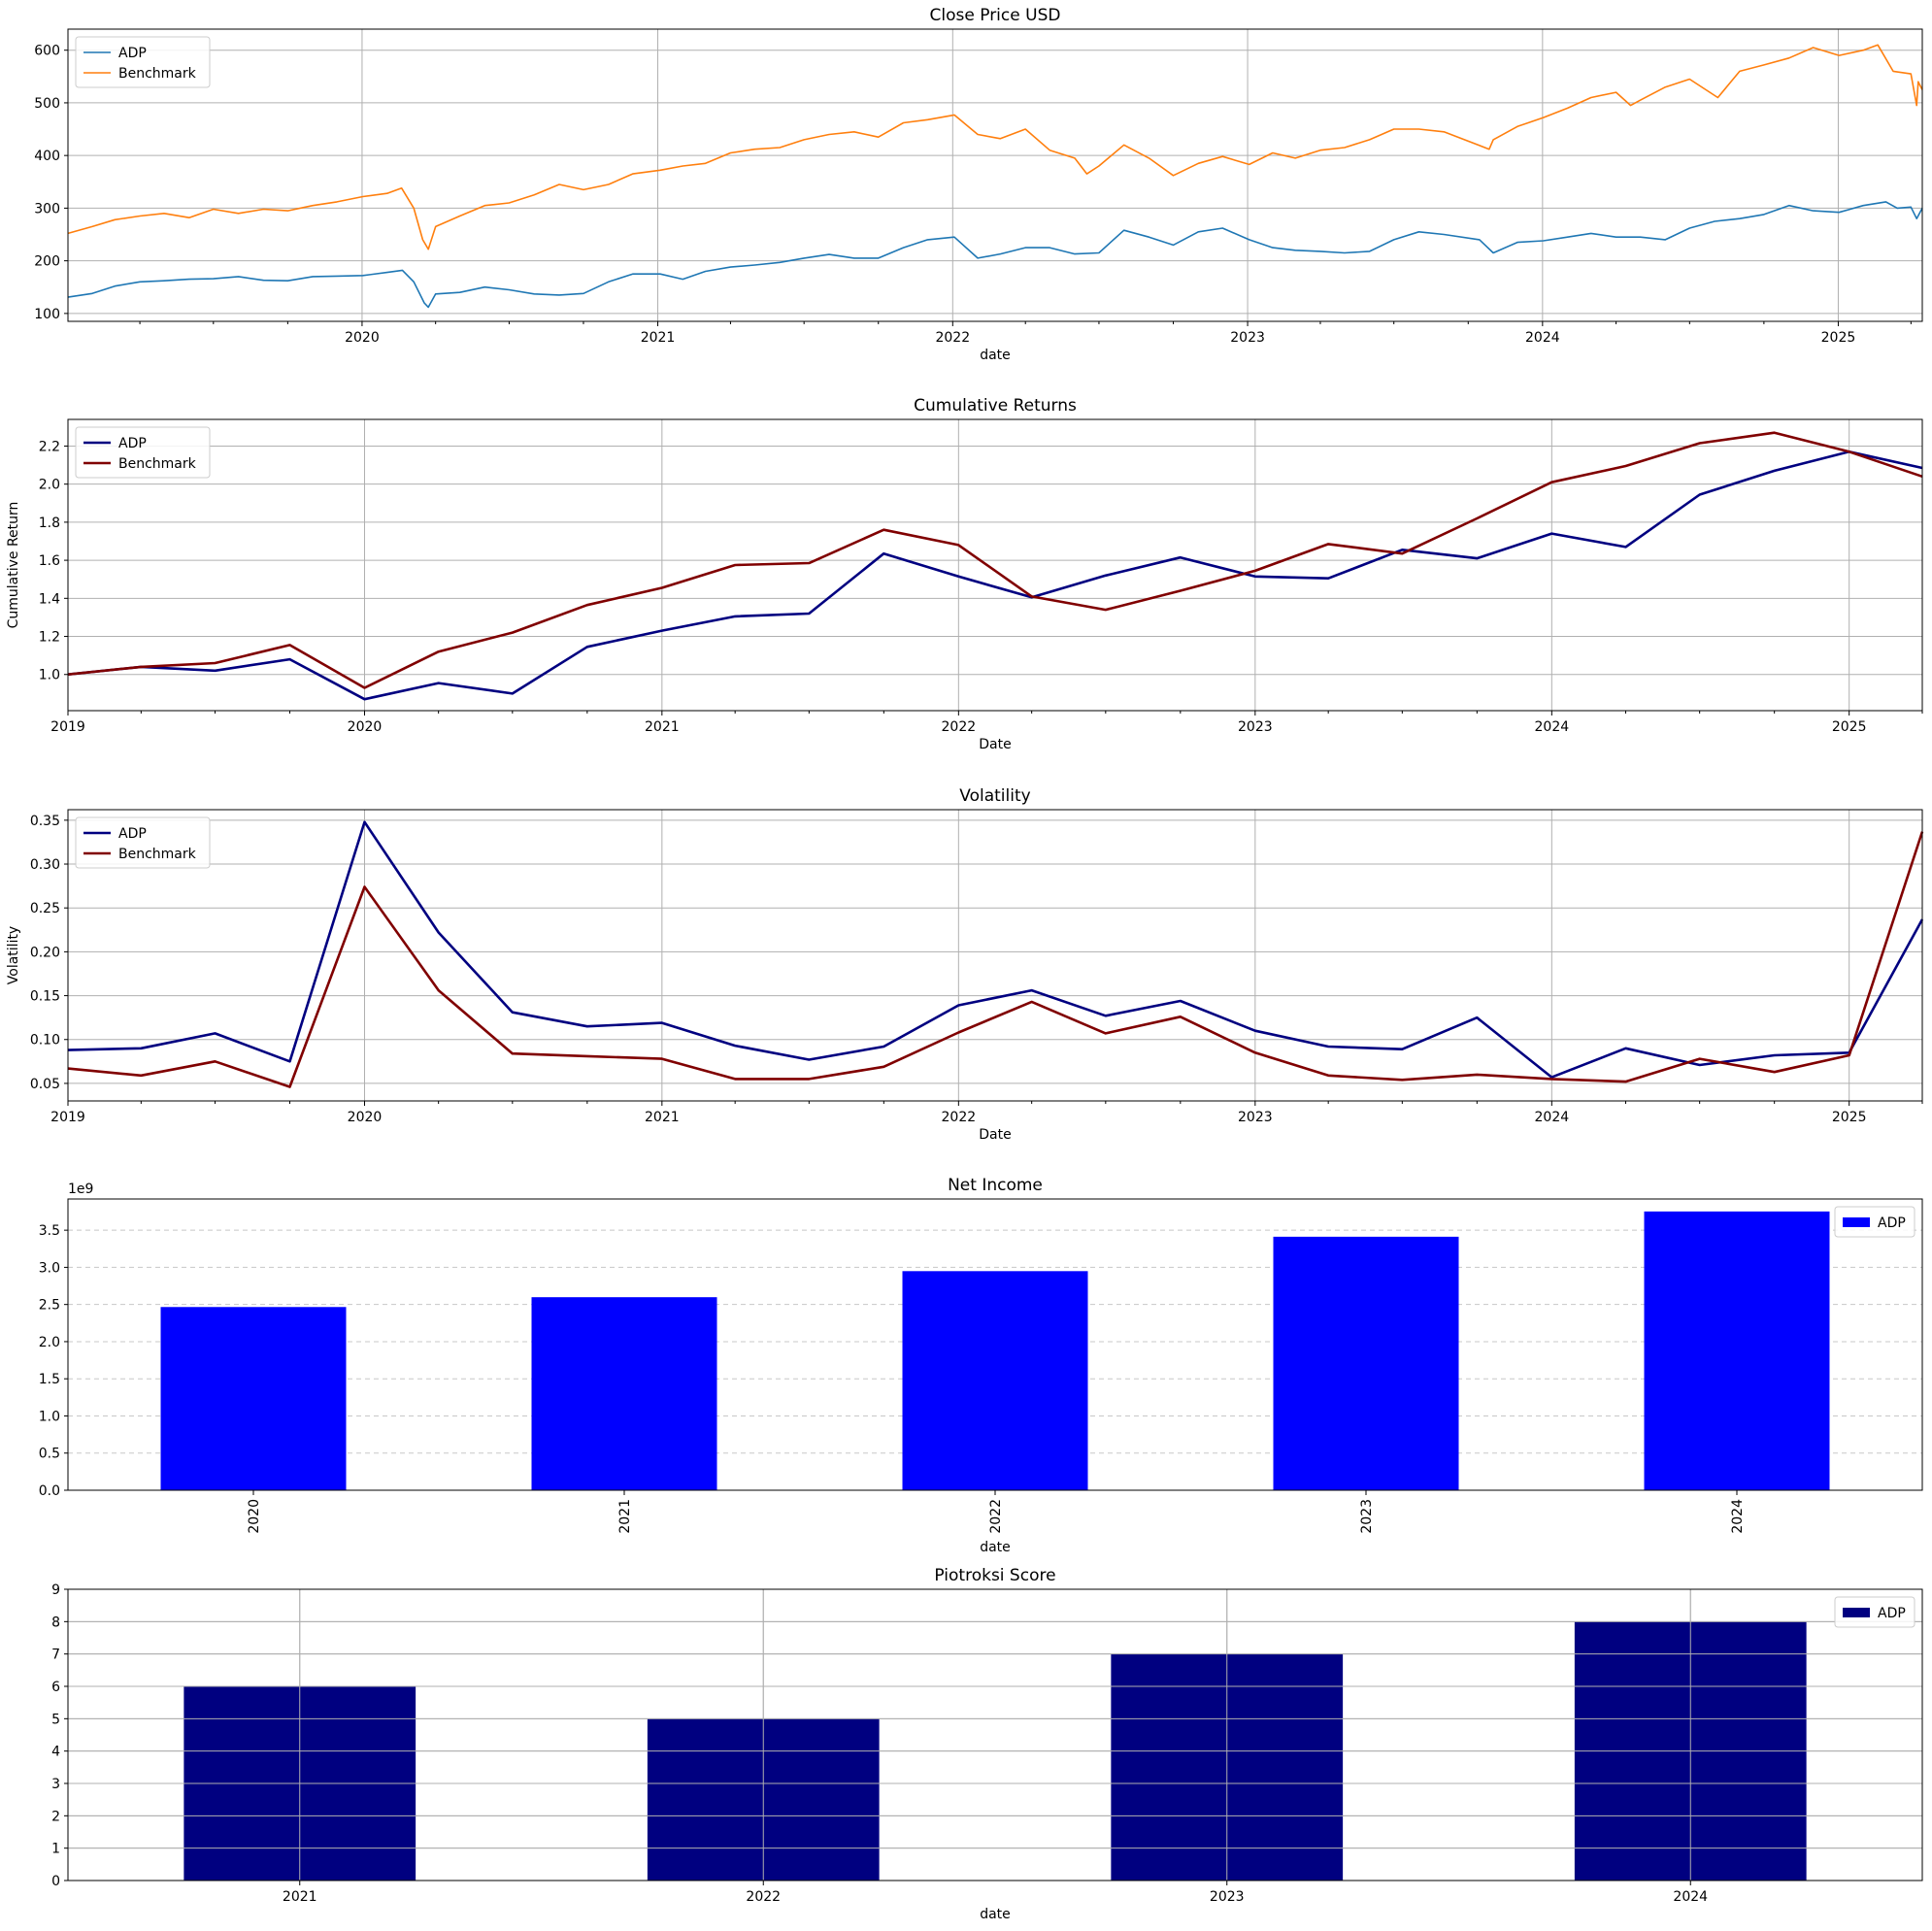 The height and width of the screenshot is (1931, 1932). What do you see at coordinates (55, 1817) in the screenshot?
I see `y-tick-label: 2` at bounding box center [55, 1817].